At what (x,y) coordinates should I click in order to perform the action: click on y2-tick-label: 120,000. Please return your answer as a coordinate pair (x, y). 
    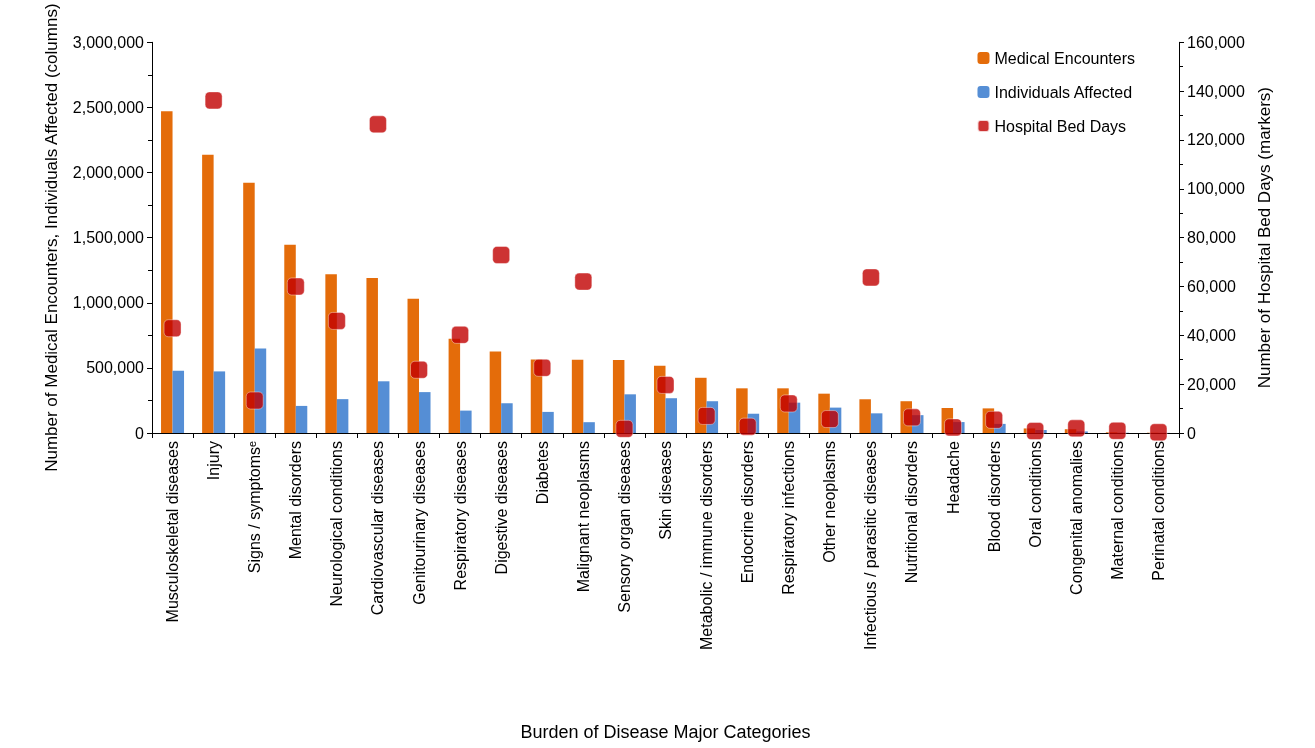
    Looking at the image, I should click on (1216, 140).